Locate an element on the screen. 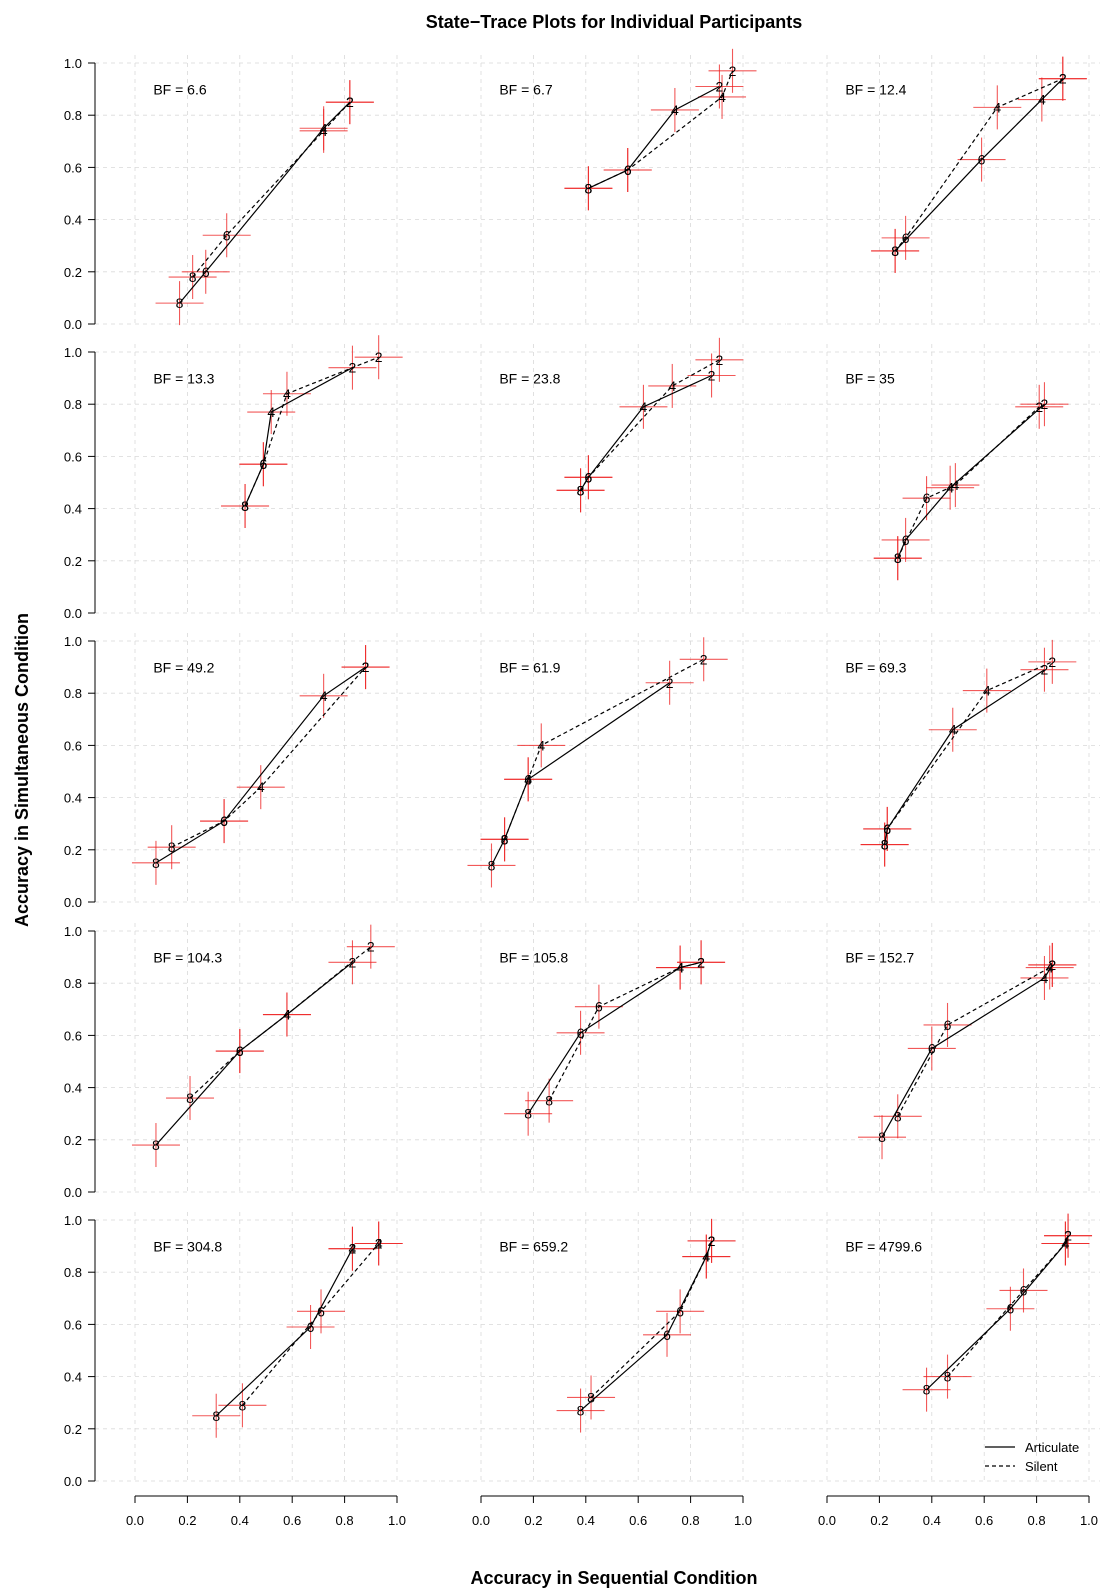  y-axis-row-5: 0.0 0.2 0.4 0.6 0.8 1.0 is located at coordinates (80, 1351).